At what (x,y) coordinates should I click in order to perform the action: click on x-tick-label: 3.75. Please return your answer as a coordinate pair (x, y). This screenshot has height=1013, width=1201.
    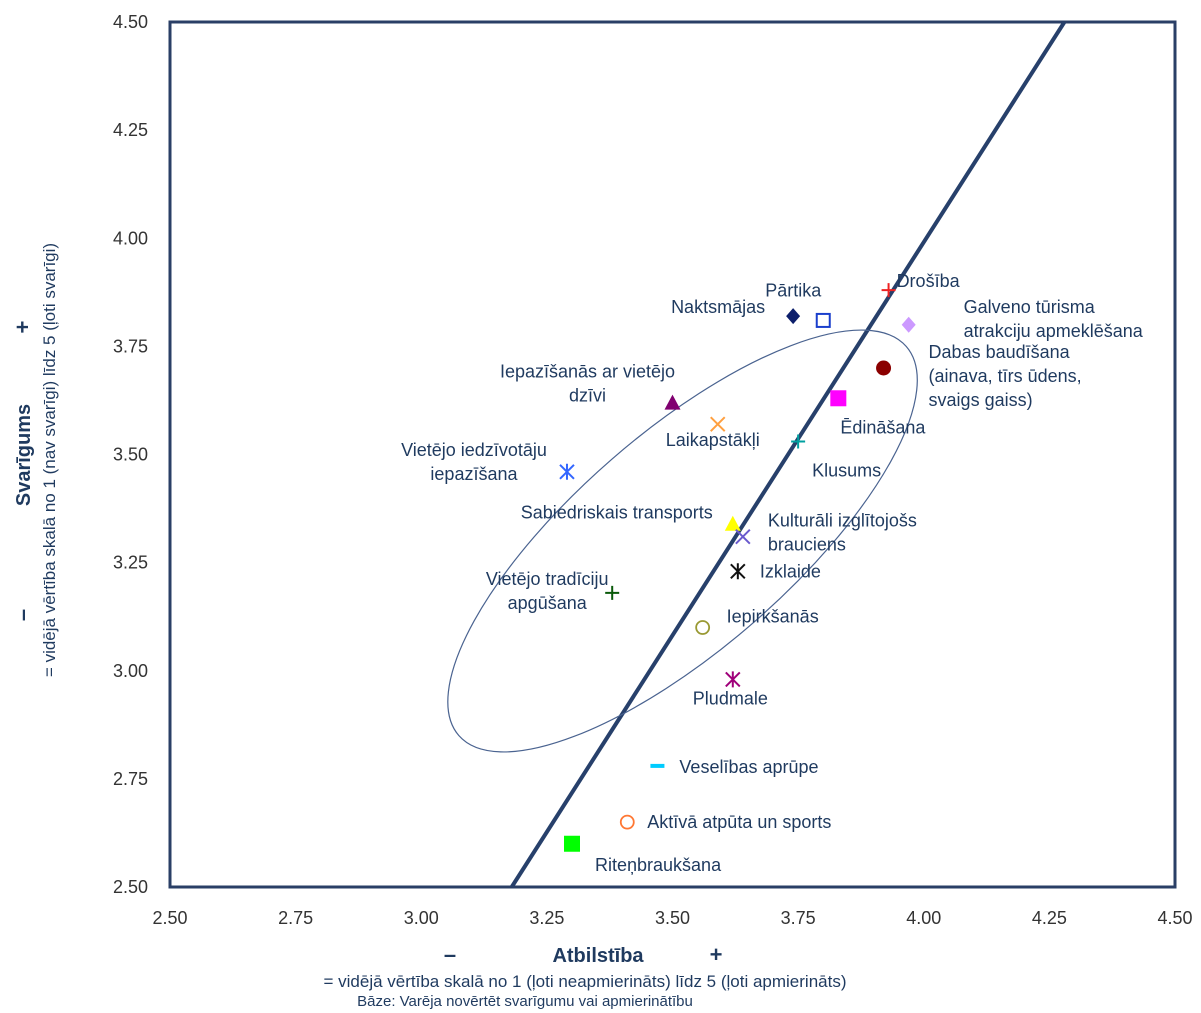
    Looking at the image, I should click on (798, 918).